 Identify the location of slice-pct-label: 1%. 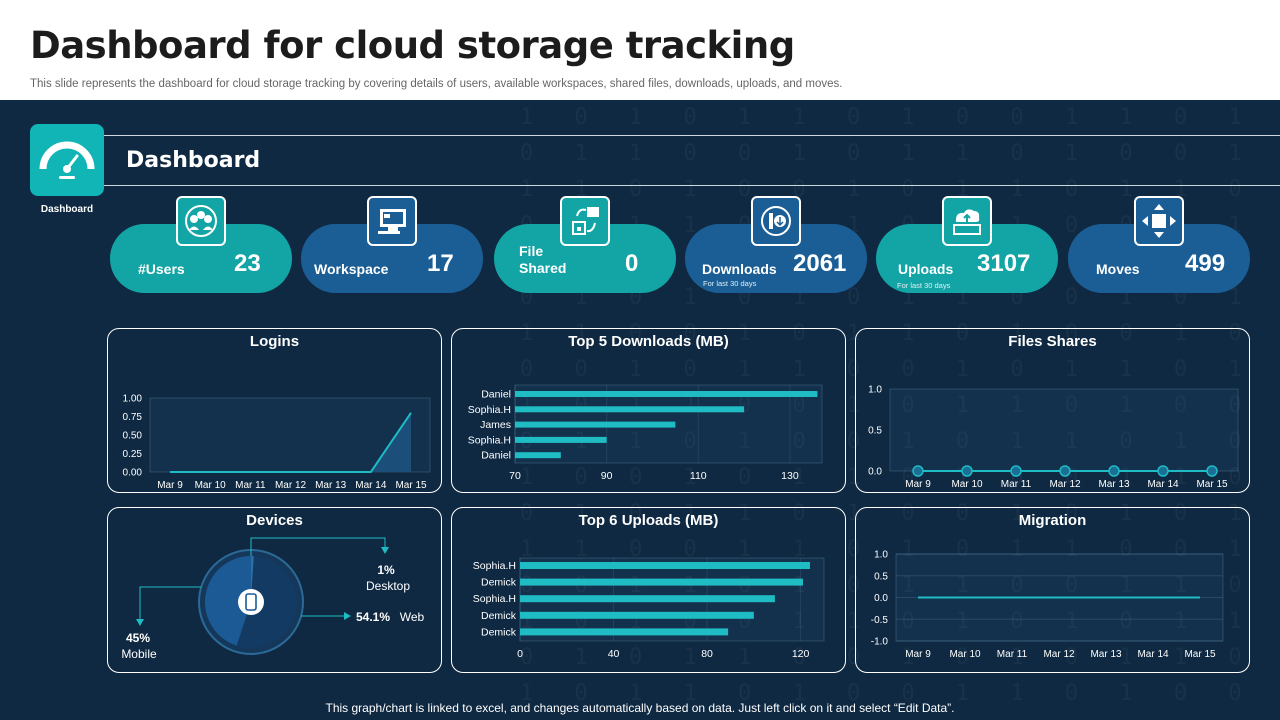
(386, 570).